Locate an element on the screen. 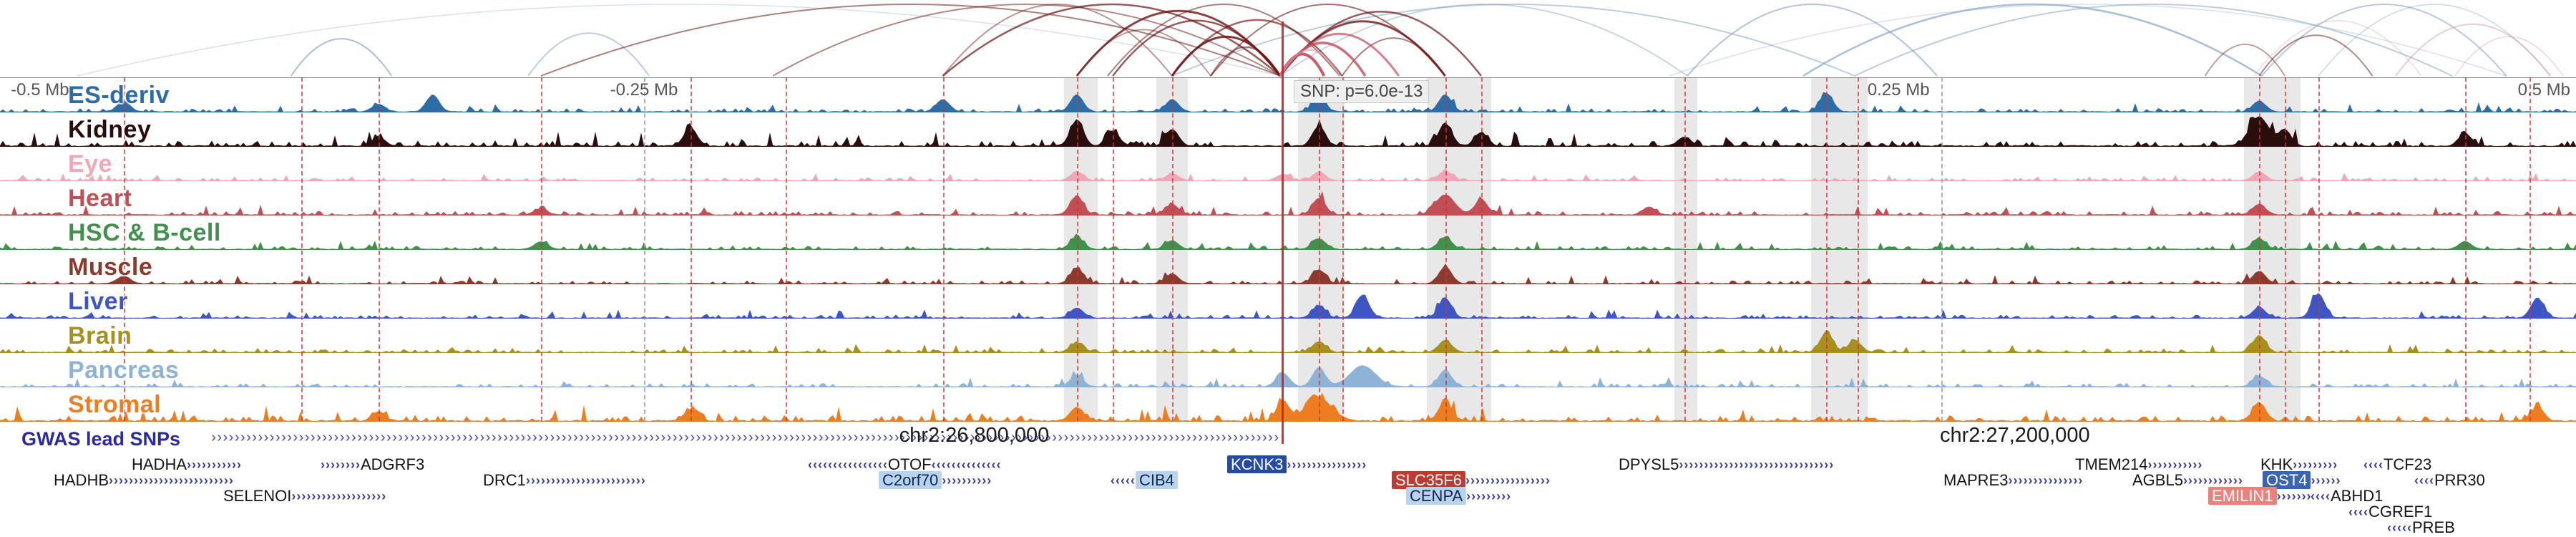 The image size is (2576, 537). gene-name: EMILIN1 is located at coordinates (2242, 496).